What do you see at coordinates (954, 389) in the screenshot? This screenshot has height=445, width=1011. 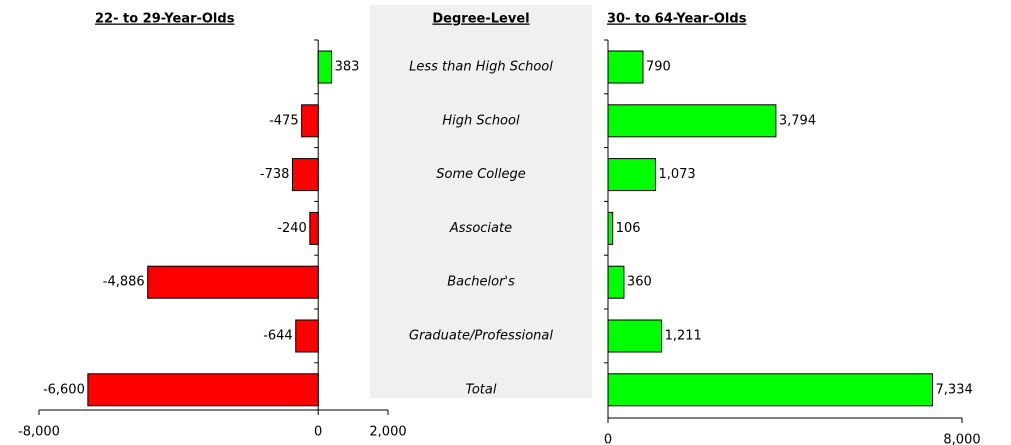 I see `value-label: 7,334` at bounding box center [954, 389].